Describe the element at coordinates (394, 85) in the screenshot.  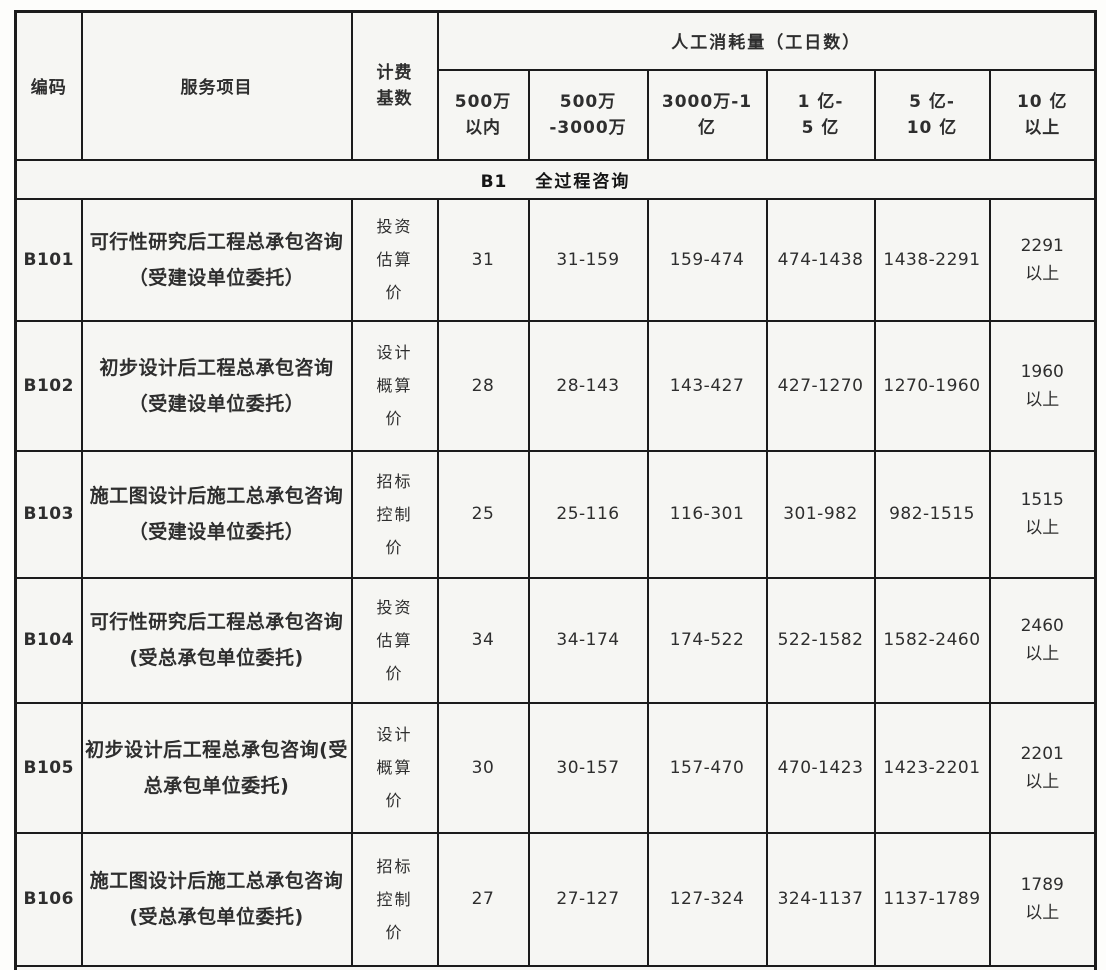
I see `header-fee-basis: 计费 基数` at that location.